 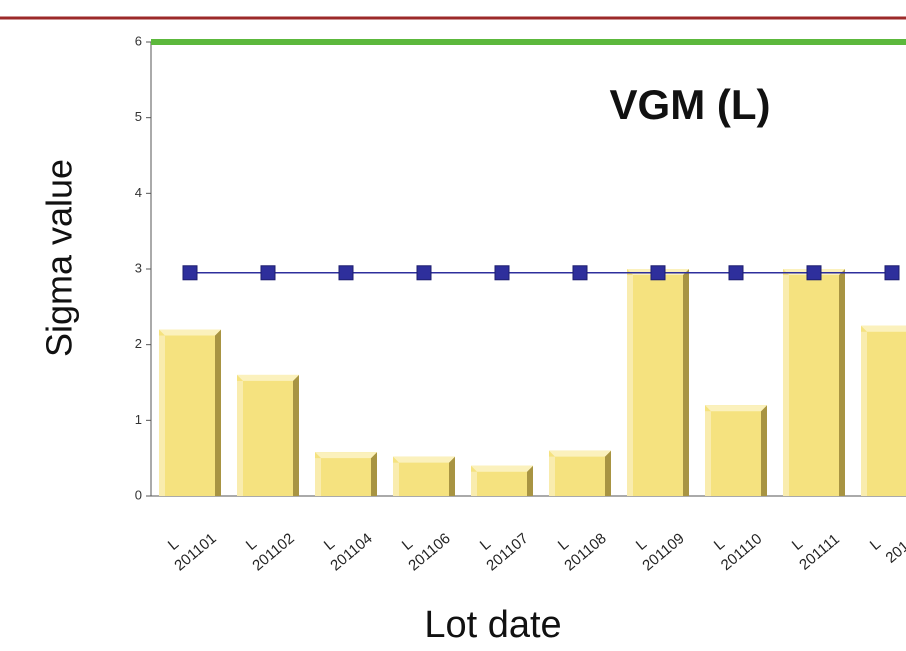 I want to click on y-tick-label: 1, so click(x=138, y=419).